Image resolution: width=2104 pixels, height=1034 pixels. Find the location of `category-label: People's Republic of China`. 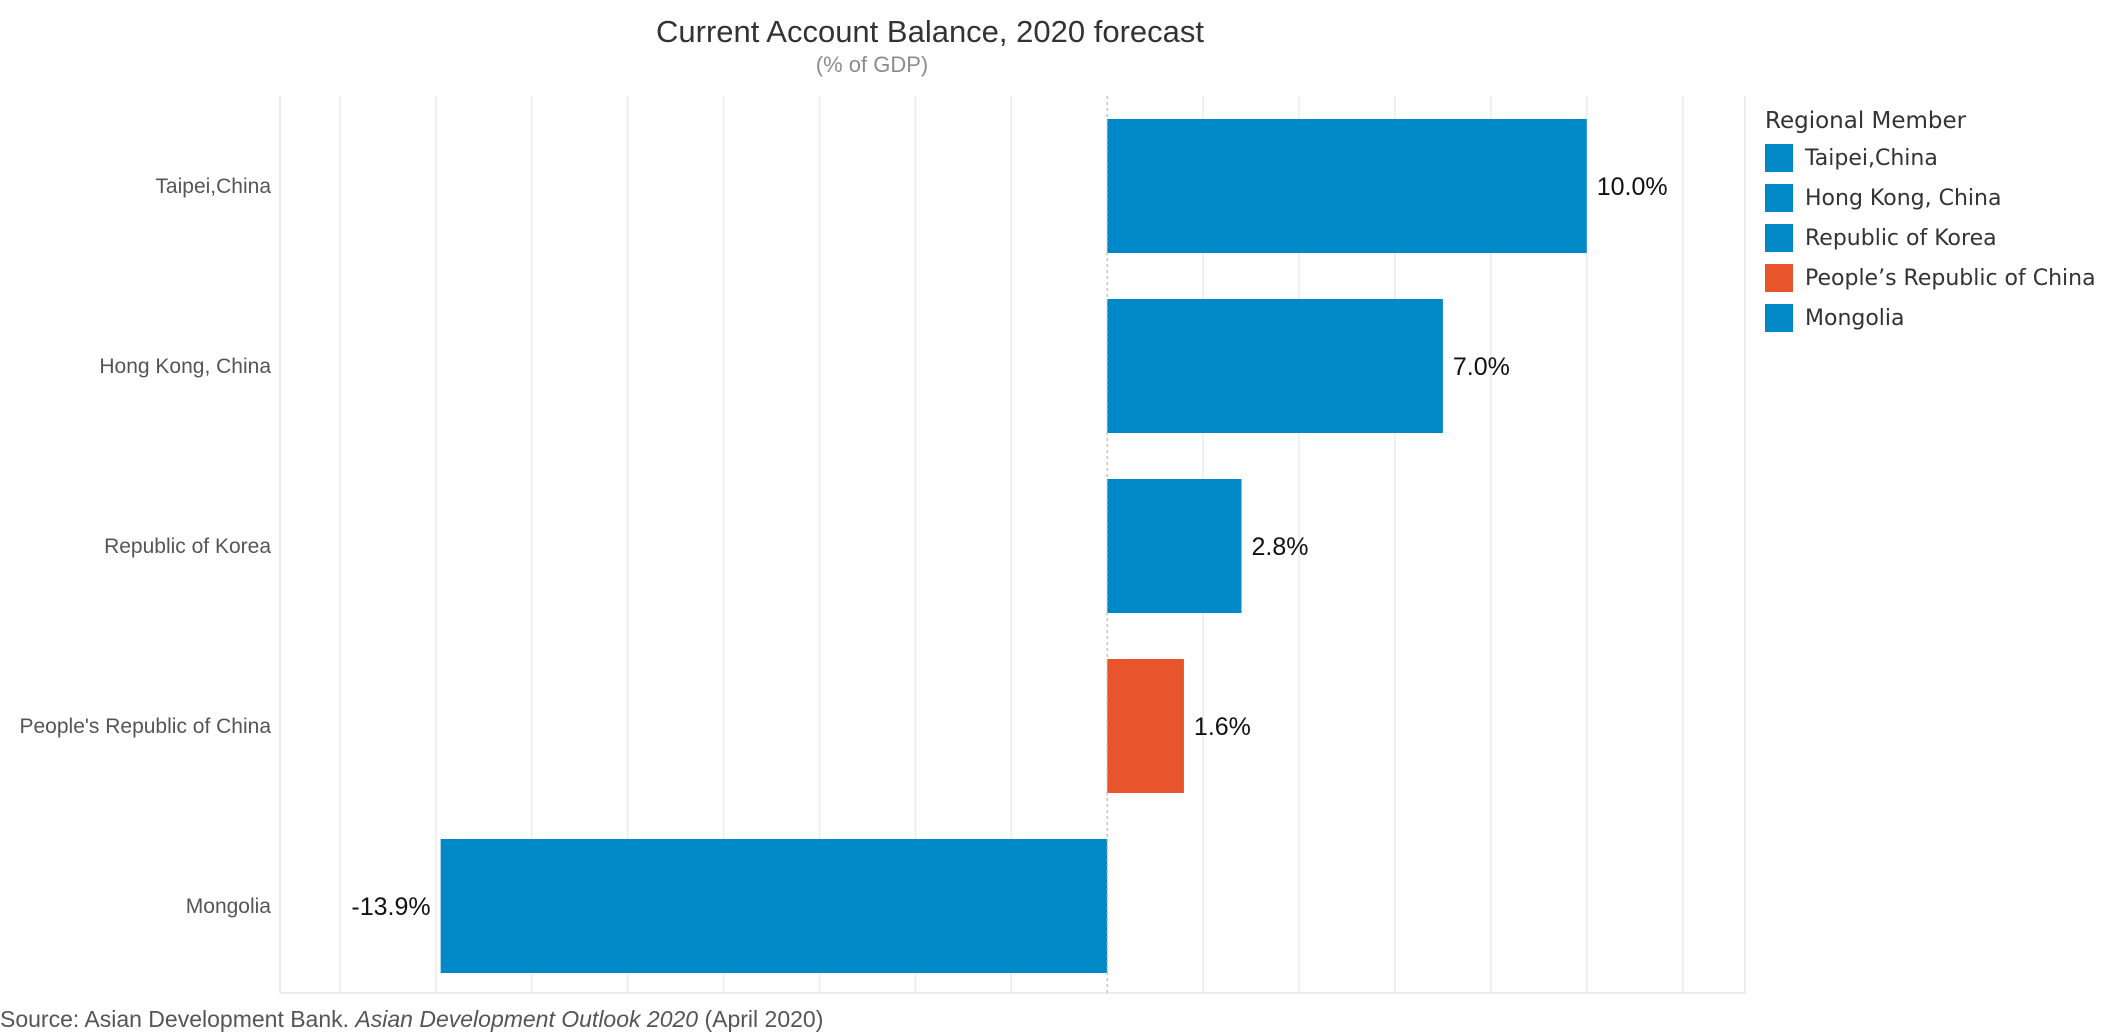

category-label: People's Republic of China is located at coordinates (146, 726).